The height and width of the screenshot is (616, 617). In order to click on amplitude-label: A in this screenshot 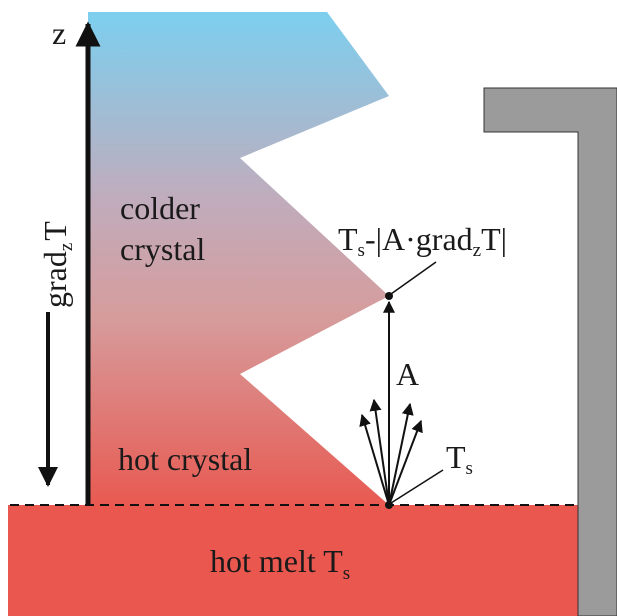, I will do `click(407, 374)`.